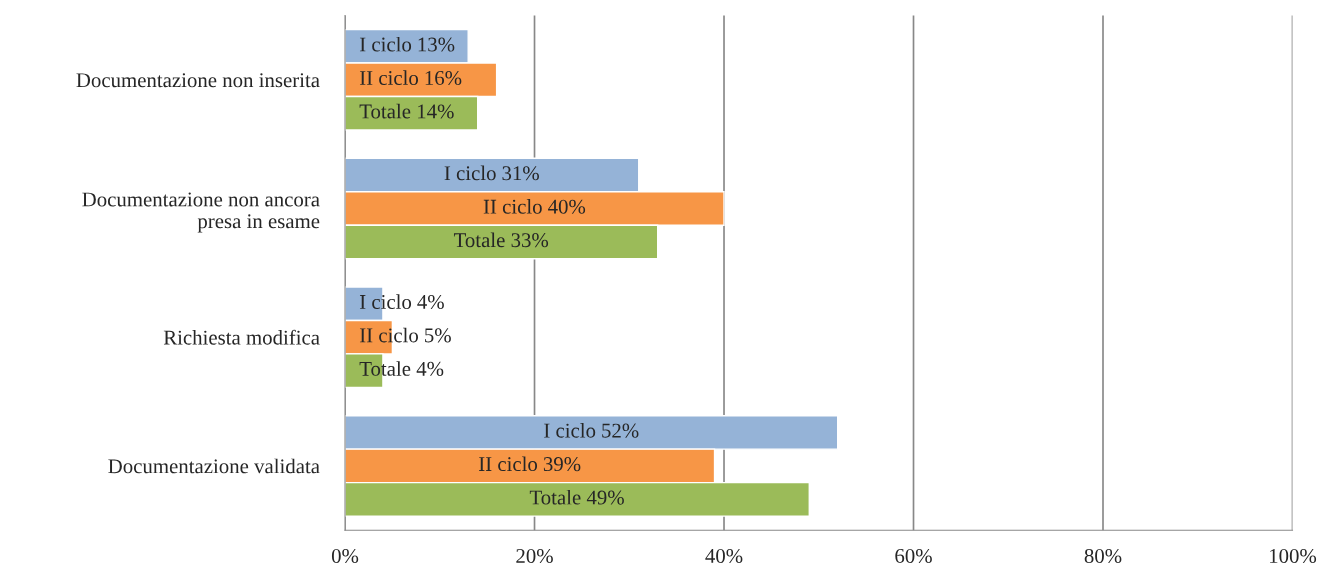  Describe the element at coordinates (562, 464) in the screenshot. I see `data-label: 39%` at that location.